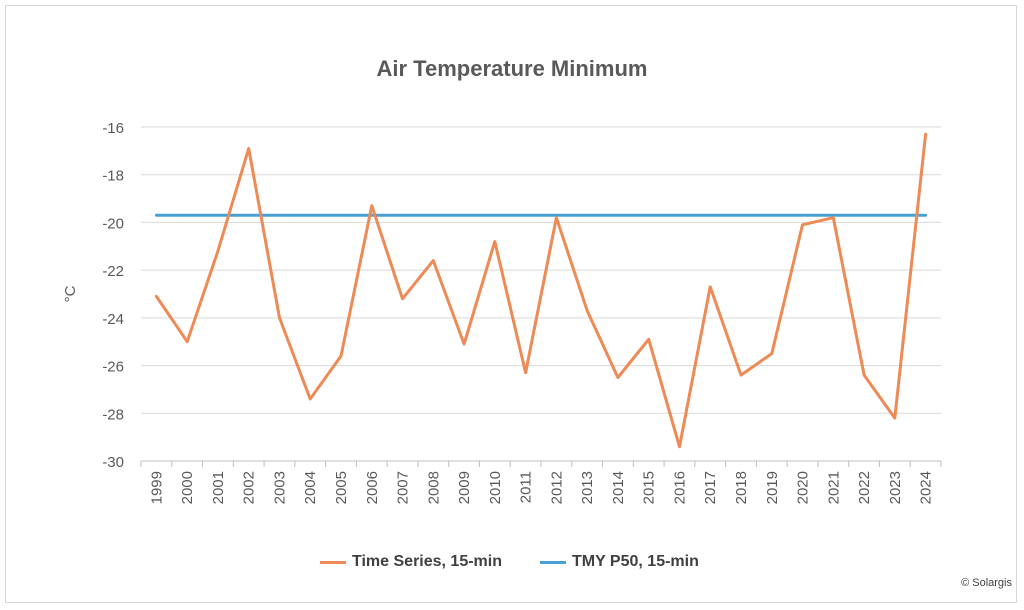 This screenshot has height=610, width=1024. What do you see at coordinates (803, 487) in the screenshot?
I see `x-tick-label: 2020` at bounding box center [803, 487].